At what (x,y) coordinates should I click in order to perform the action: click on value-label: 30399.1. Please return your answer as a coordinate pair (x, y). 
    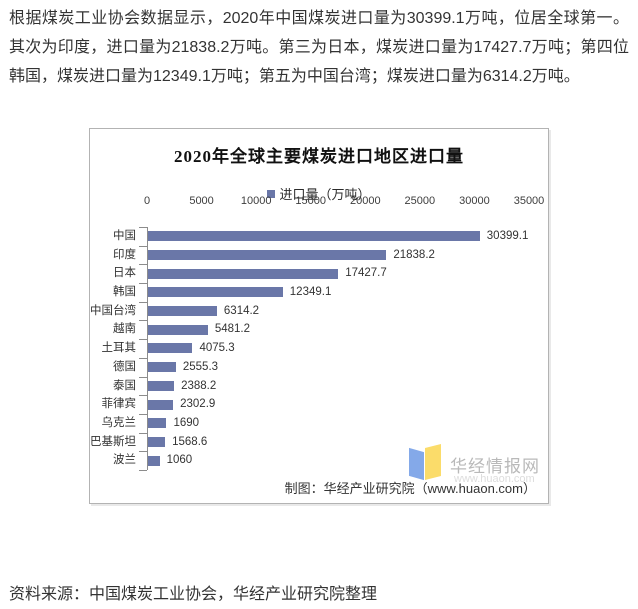
    Looking at the image, I should click on (507, 236).